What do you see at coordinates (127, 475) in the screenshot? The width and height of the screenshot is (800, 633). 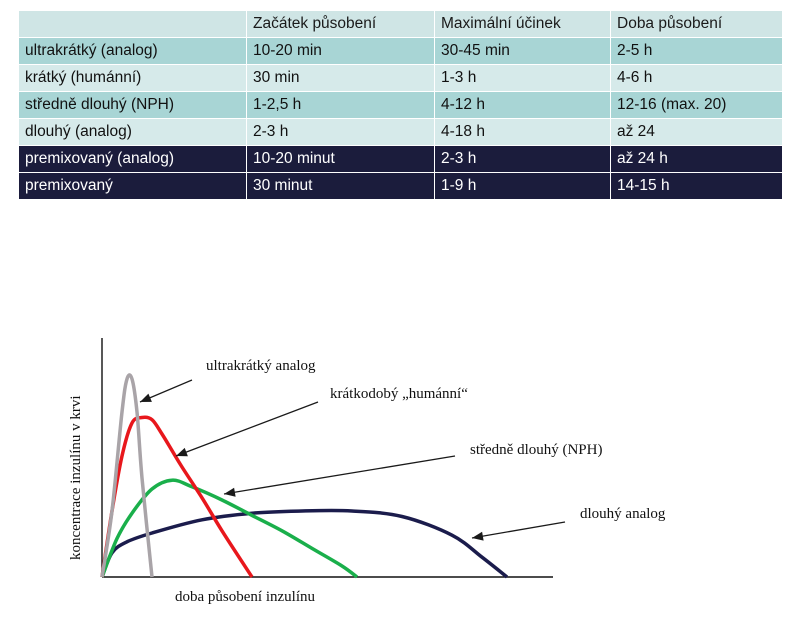 I see `series-line-ultrakratky-analog` at bounding box center [127, 475].